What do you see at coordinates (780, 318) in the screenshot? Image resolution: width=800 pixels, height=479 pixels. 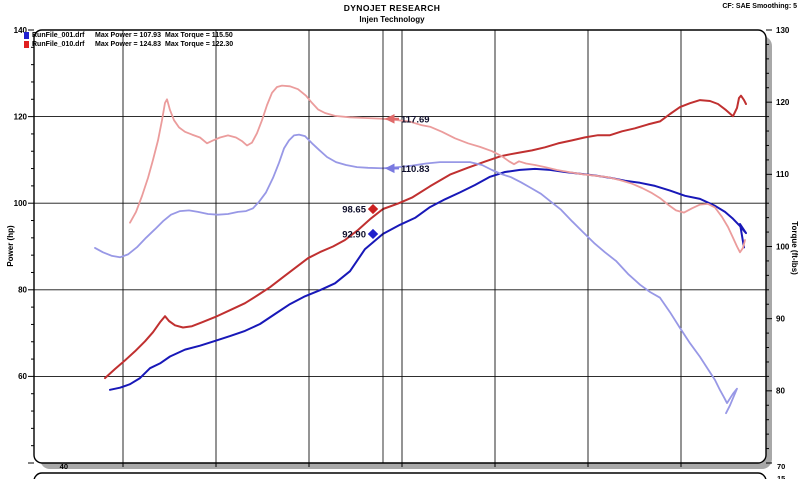 I see `torque-tick-label: 90` at bounding box center [780, 318].